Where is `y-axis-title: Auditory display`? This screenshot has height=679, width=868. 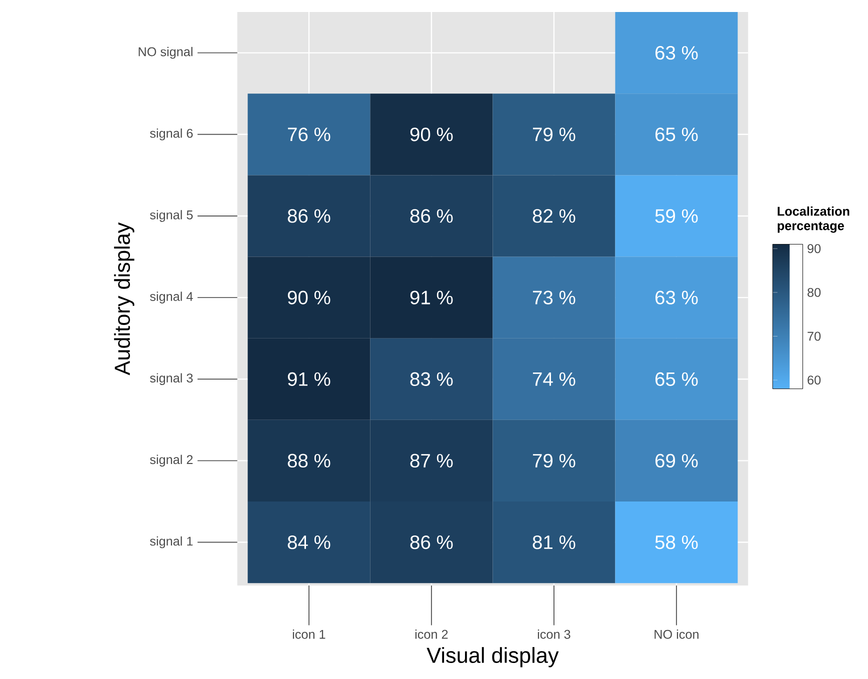 y-axis-title: Auditory display is located at coordinates (124, 299).